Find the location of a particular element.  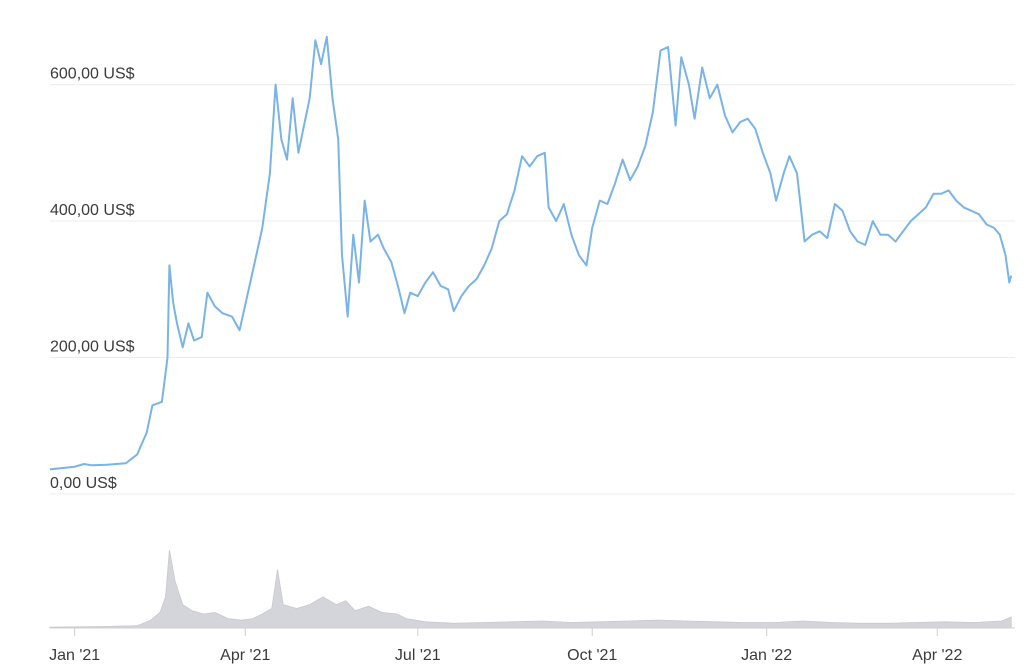

volume-area is located at coordinates (530, 589).